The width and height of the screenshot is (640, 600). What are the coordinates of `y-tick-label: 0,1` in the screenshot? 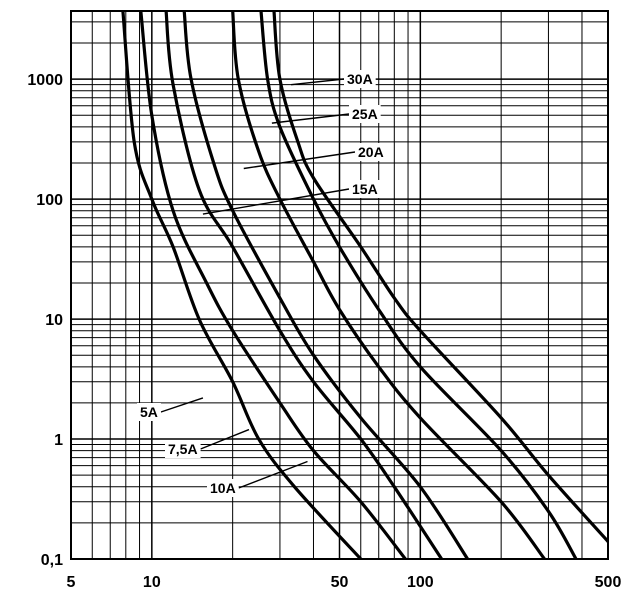 It's located at (52, 560).